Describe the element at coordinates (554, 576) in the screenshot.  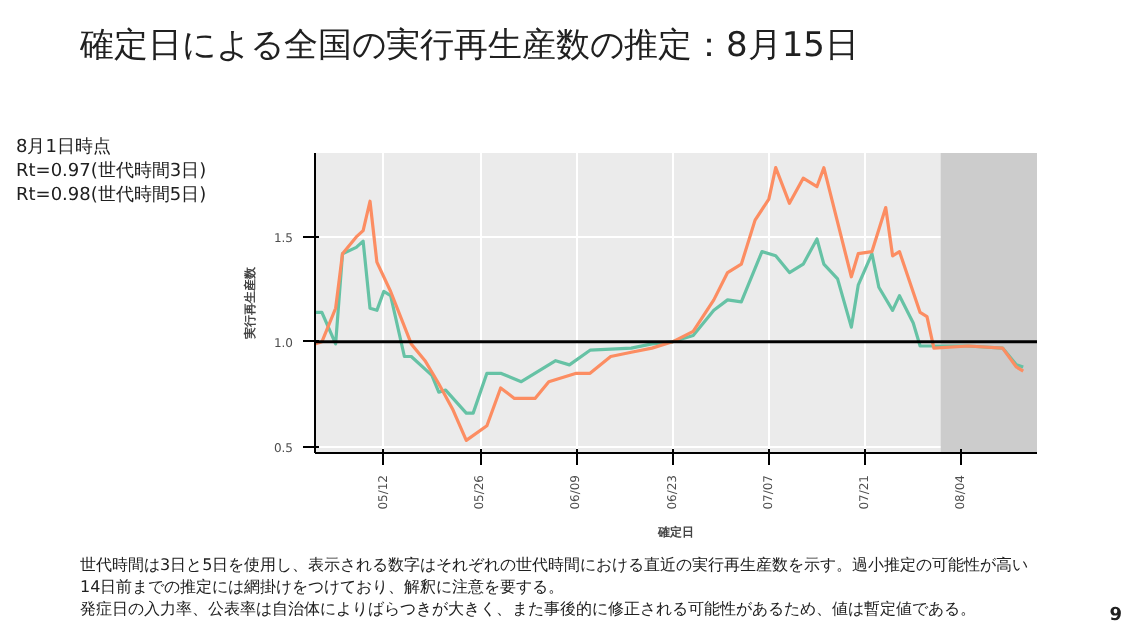
I see `text: 世代時間は3日と5日を使用し、表示される数字はそれぞれの世代時間における直近の実行再生産数を示す。過小推定の可能性が高い14日前までの推定には網掛けをつけており、解釈に注意を要する。` at that location.